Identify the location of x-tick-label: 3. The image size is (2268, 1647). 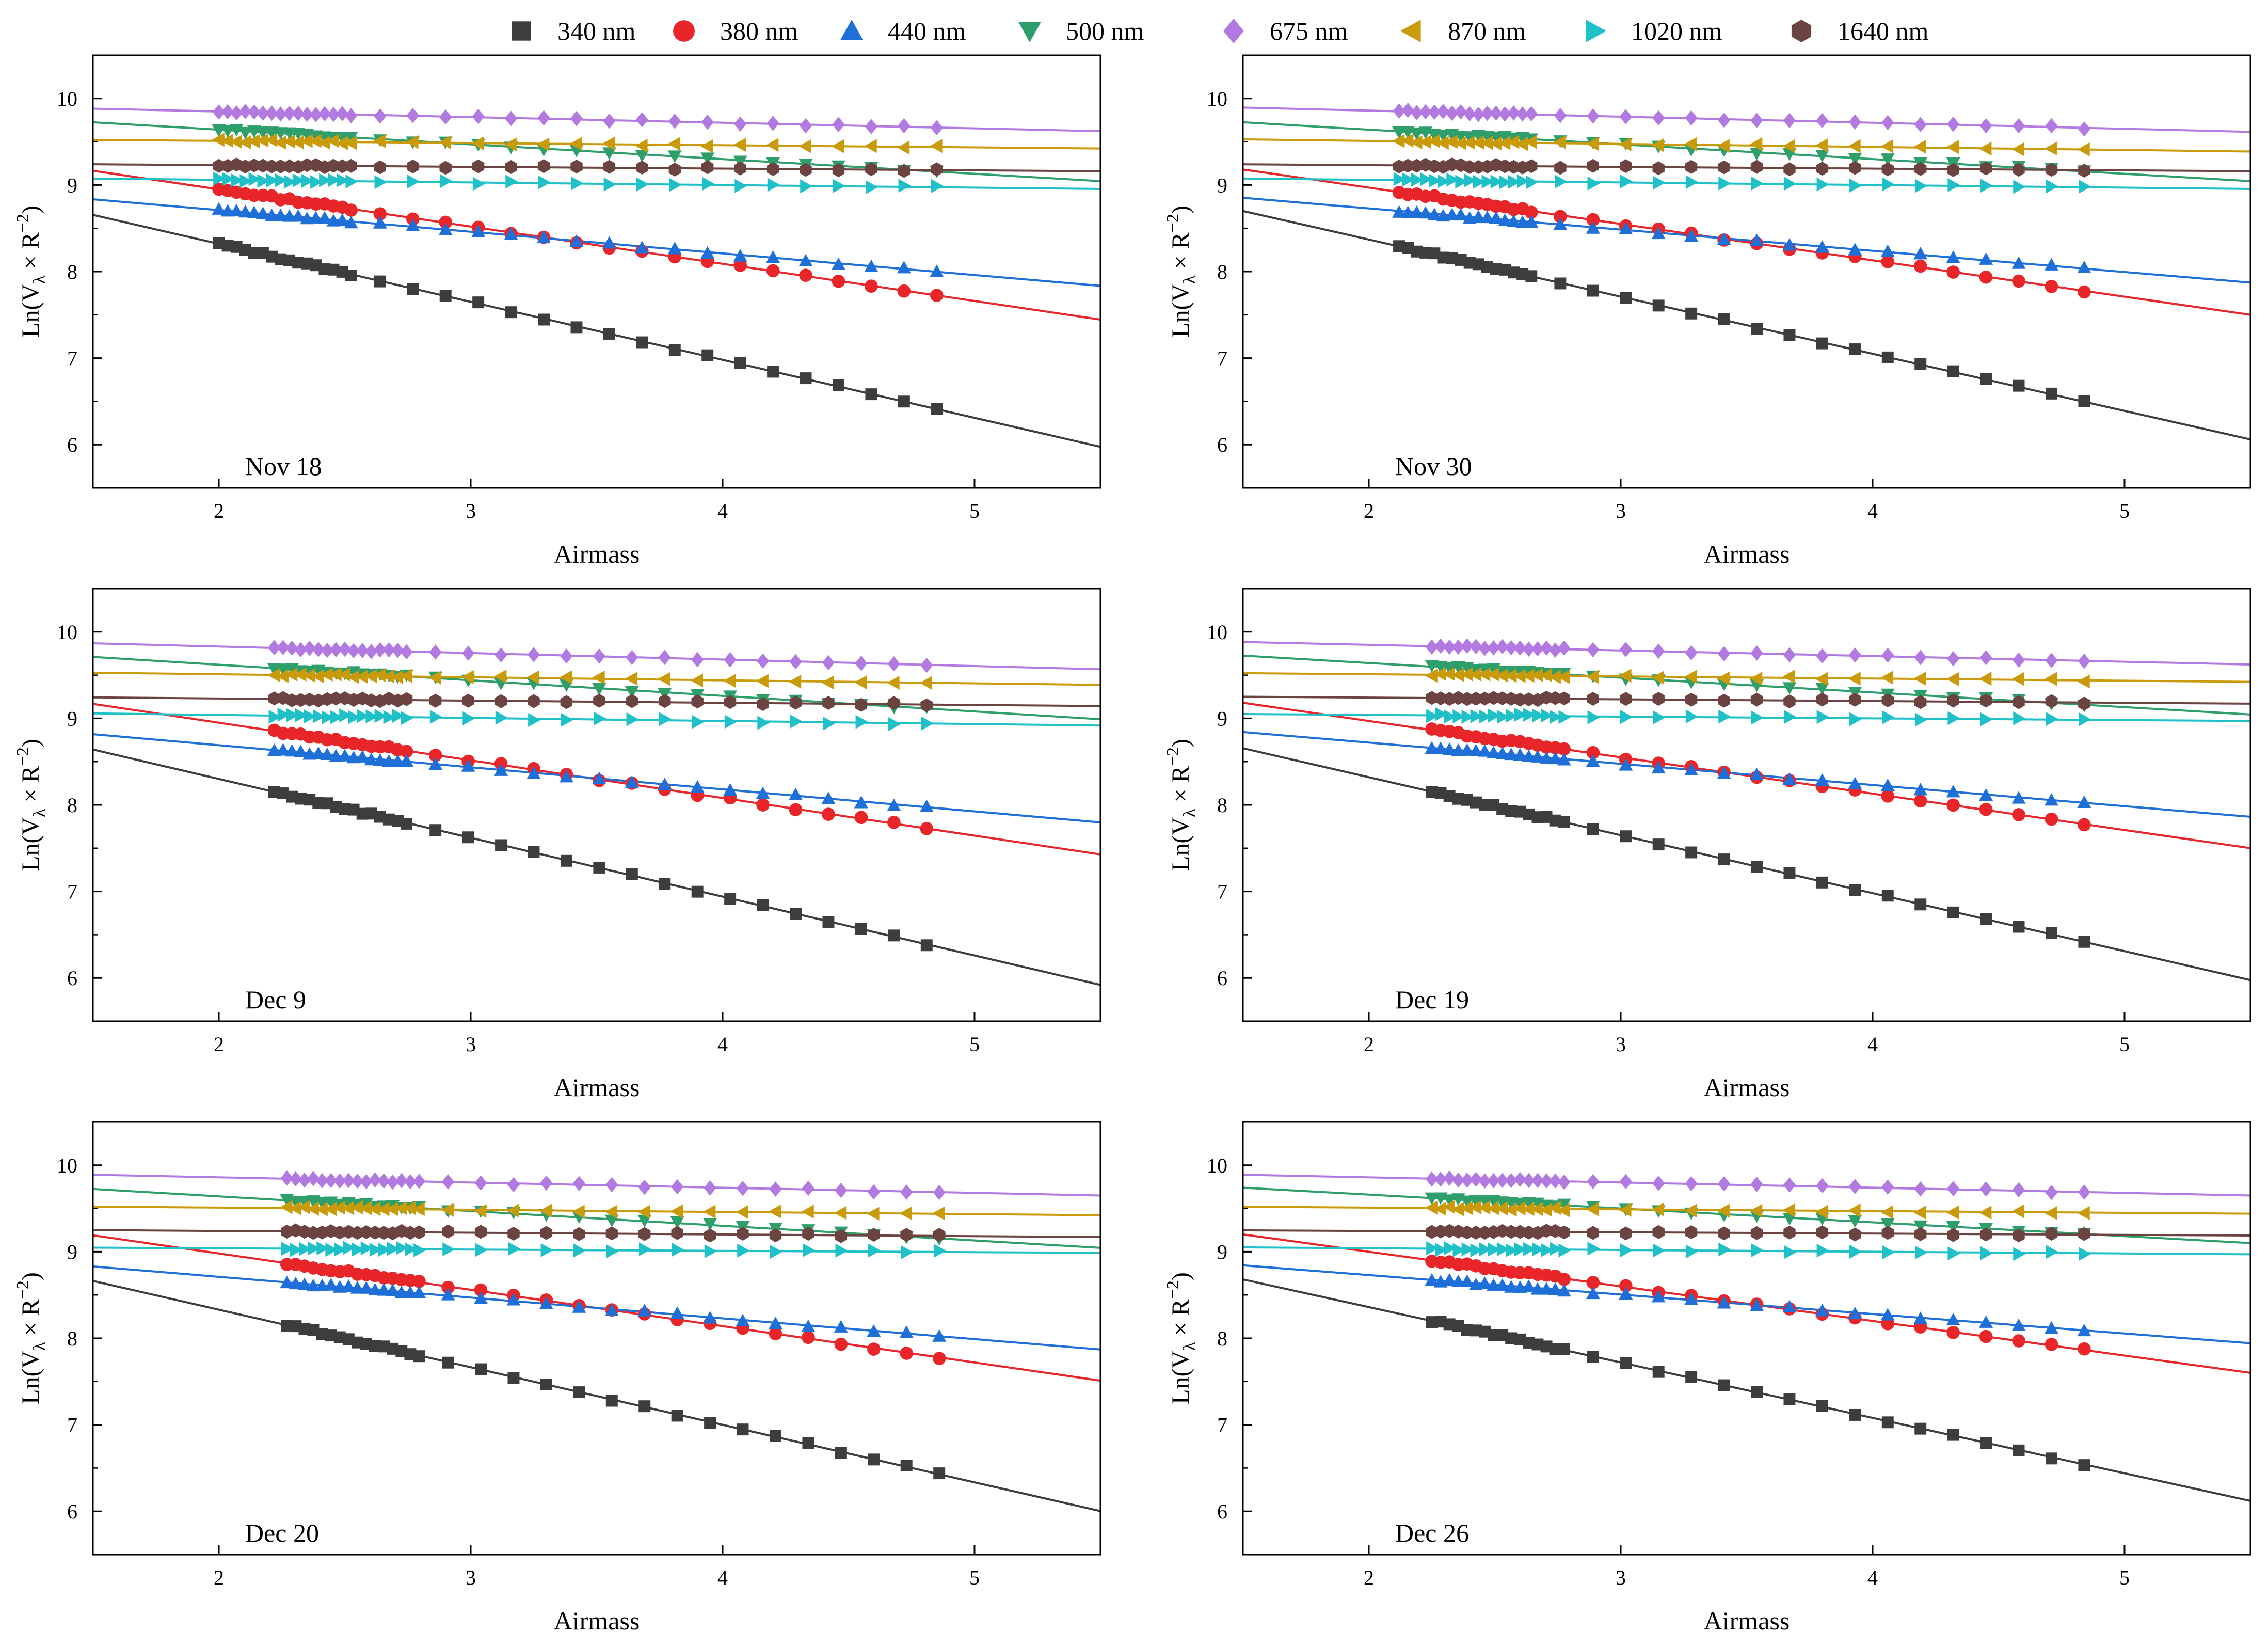
(471, 1044).